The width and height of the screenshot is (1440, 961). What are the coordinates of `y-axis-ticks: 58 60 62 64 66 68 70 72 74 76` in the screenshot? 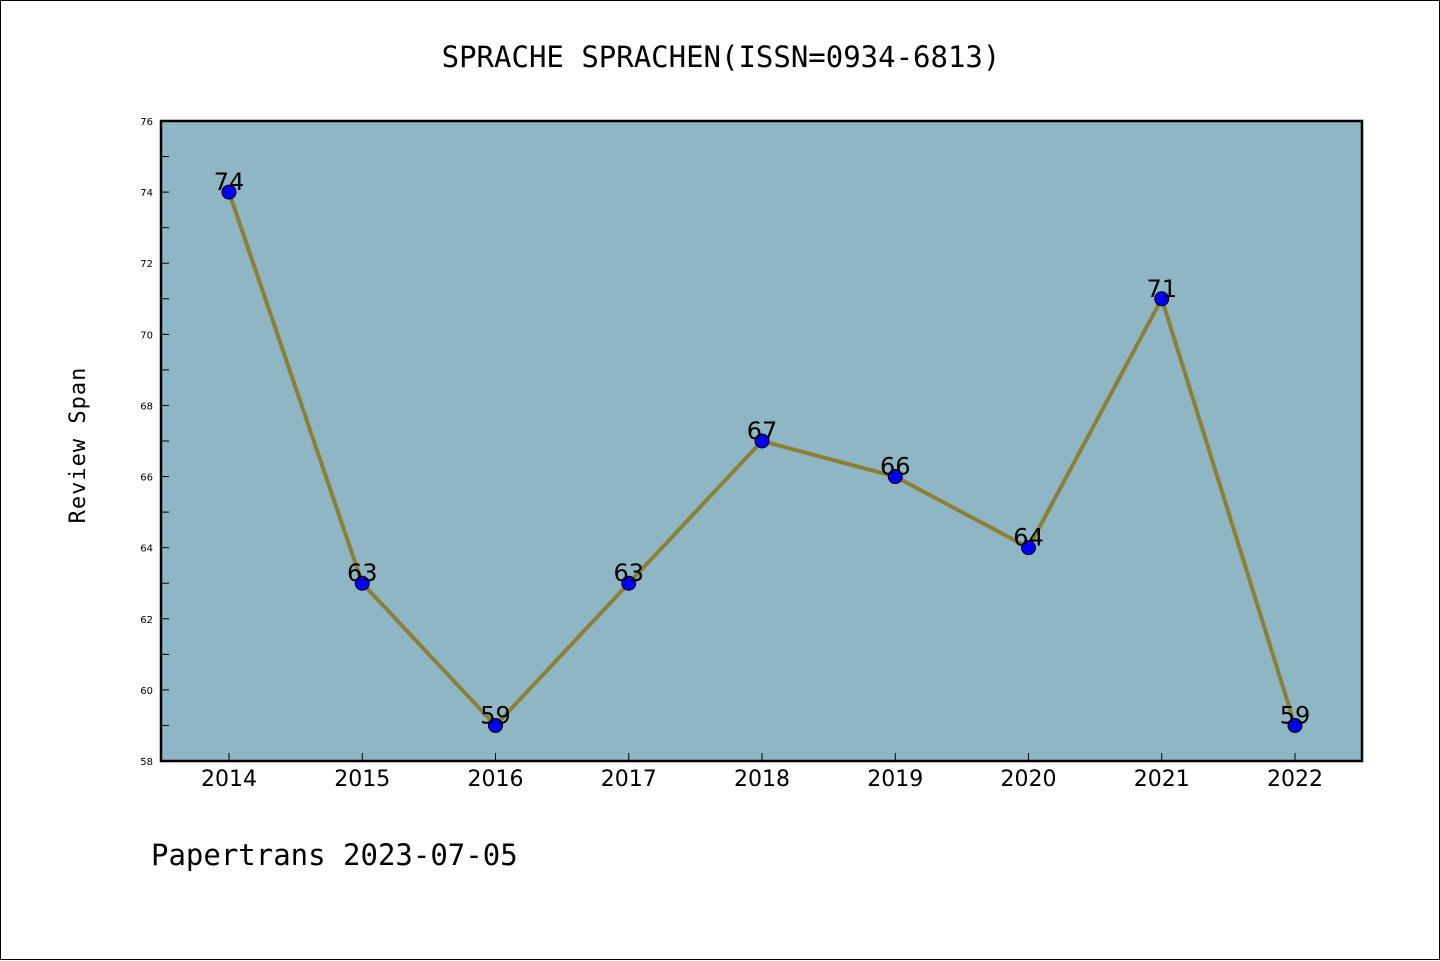 It's located at (154, 442).